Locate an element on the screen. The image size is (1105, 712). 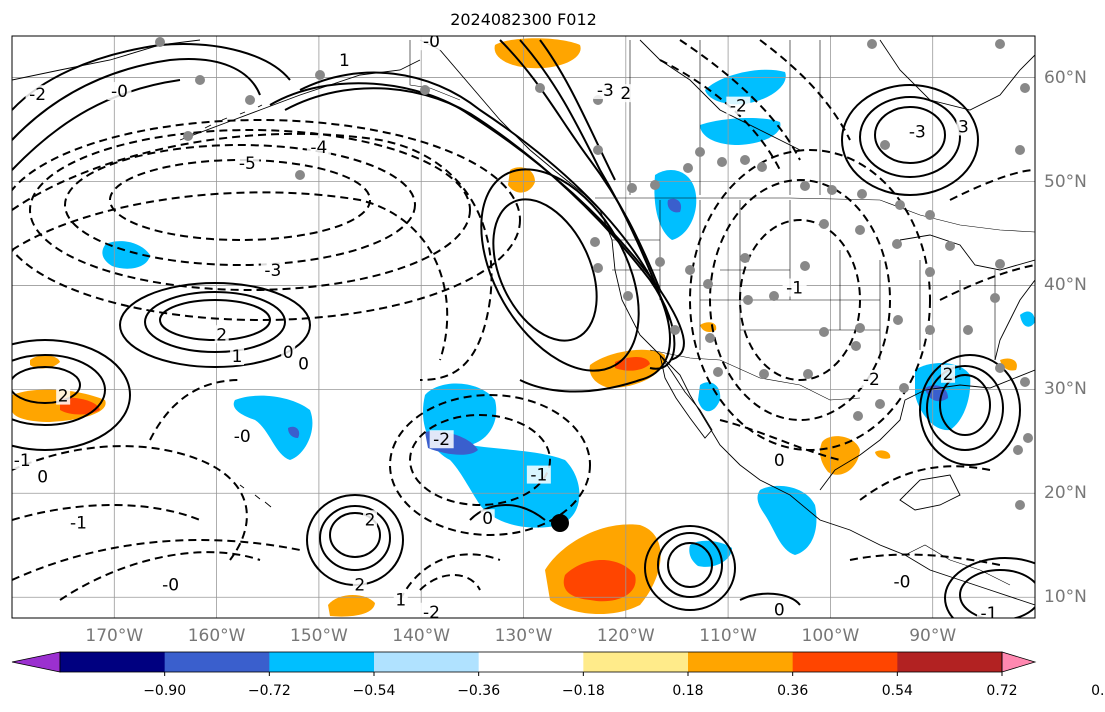
longitude-label: 150°W is located at coordinates (319, 636).